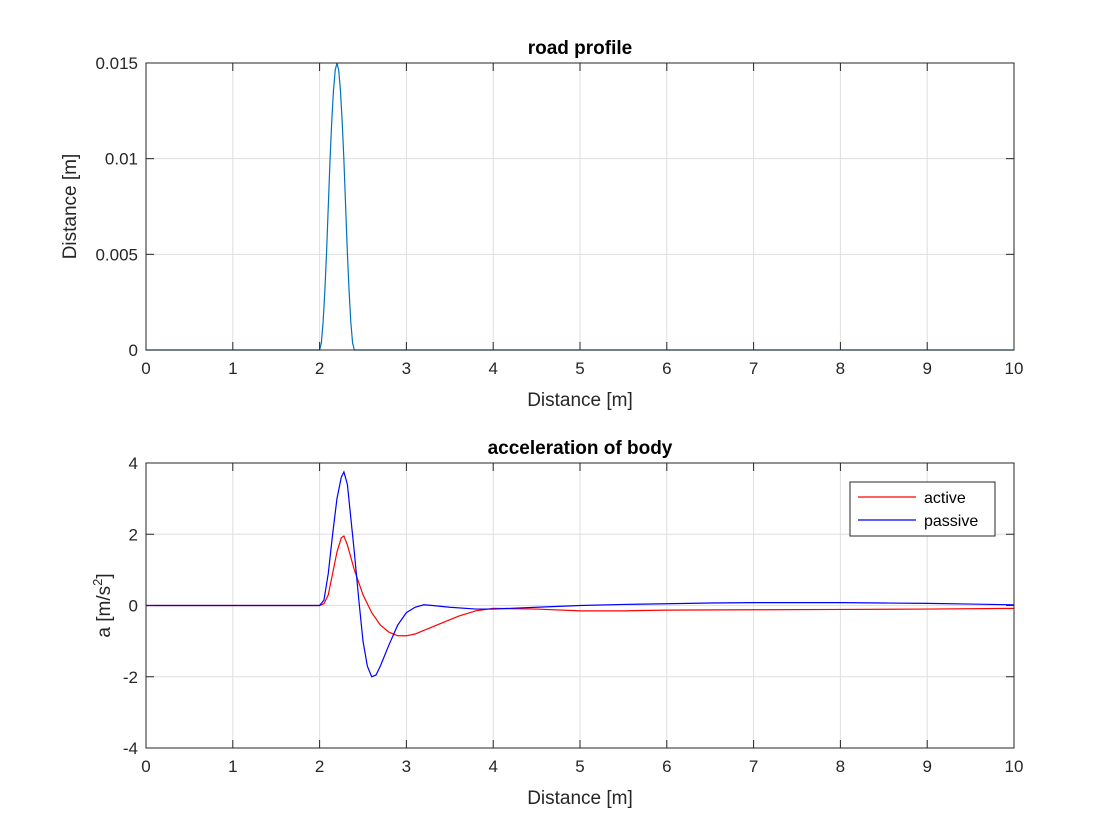 Image resolution: width=1120 pixels, height=840 pixels. Describe the element at coordinates (580, 448) in the screenshot. I see `chart-title: acceleration of body` at that location.